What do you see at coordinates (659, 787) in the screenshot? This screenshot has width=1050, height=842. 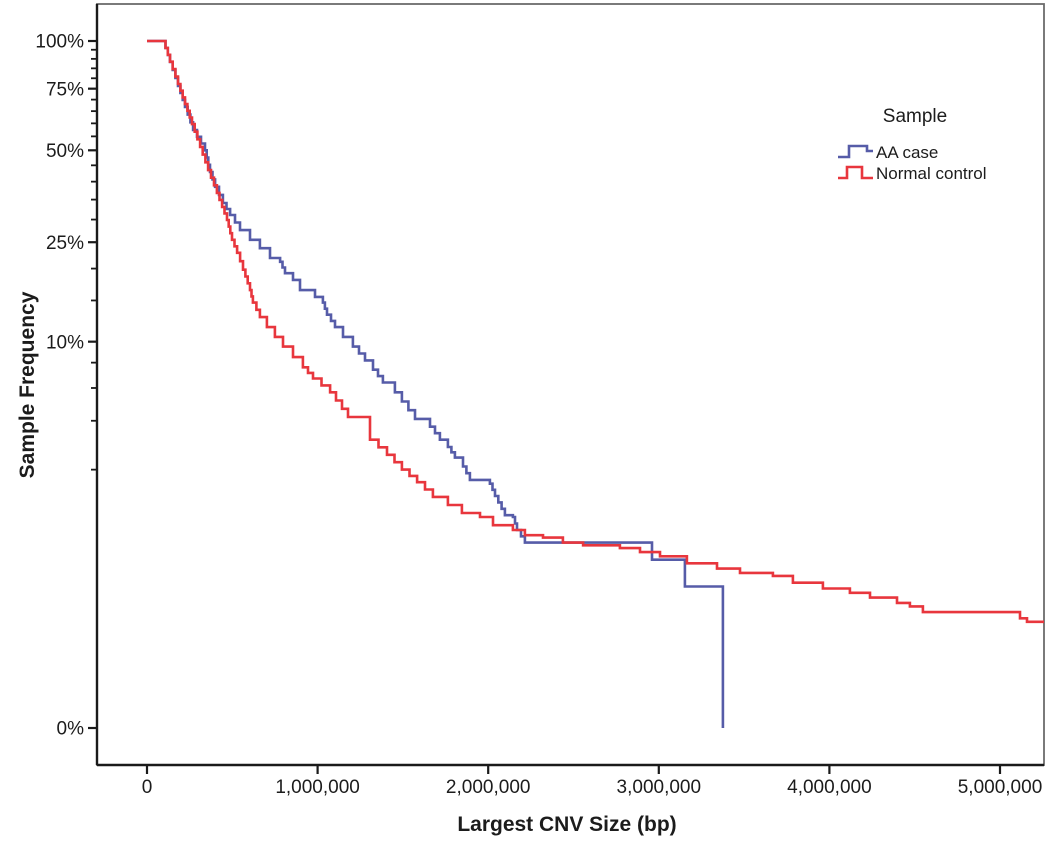 I see `x-tick-label: 3,000,000` at bounding box center [659, 787].